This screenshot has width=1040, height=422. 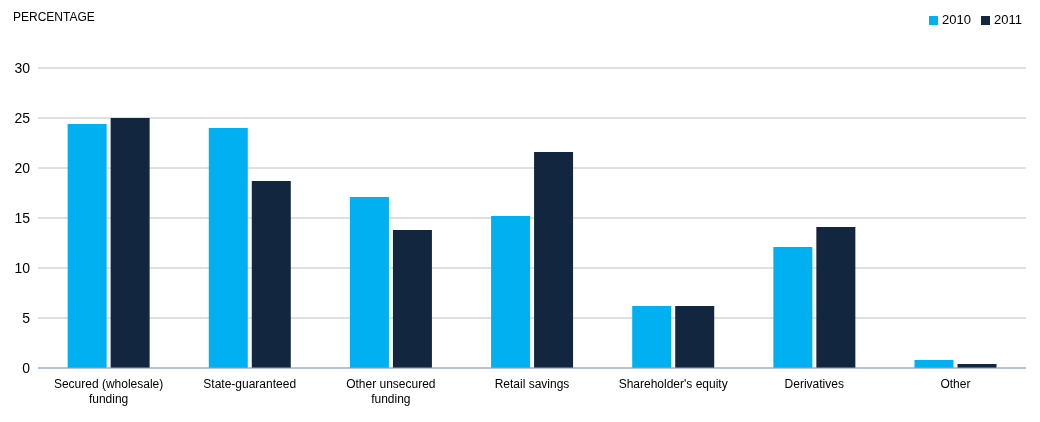 What do you see at coordinates (108, 391) in the screenshot?
I see `x-tick-label: Secured (wholesale) funding` at bounding box center [108, 391].